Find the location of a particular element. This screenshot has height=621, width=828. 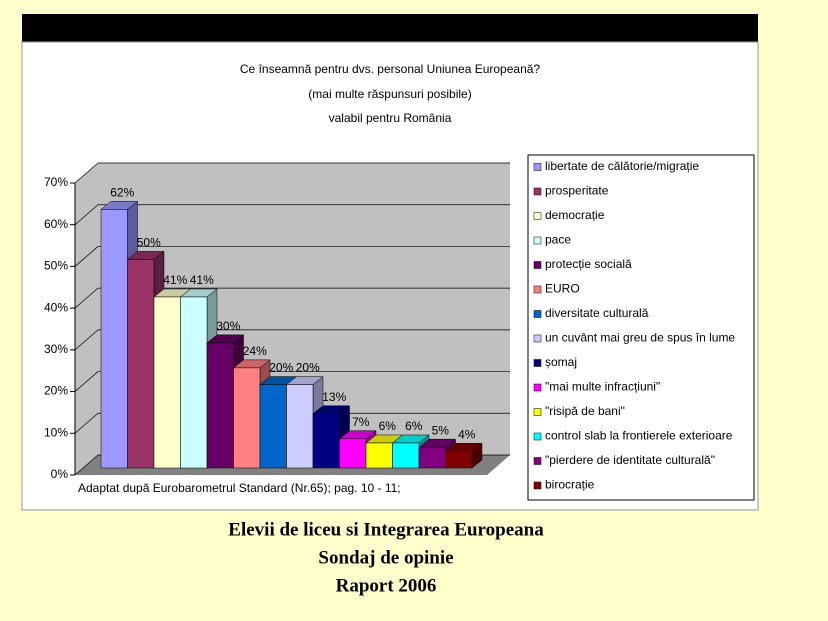

y-tick-label: 40% is located at coordinates (56, 307).